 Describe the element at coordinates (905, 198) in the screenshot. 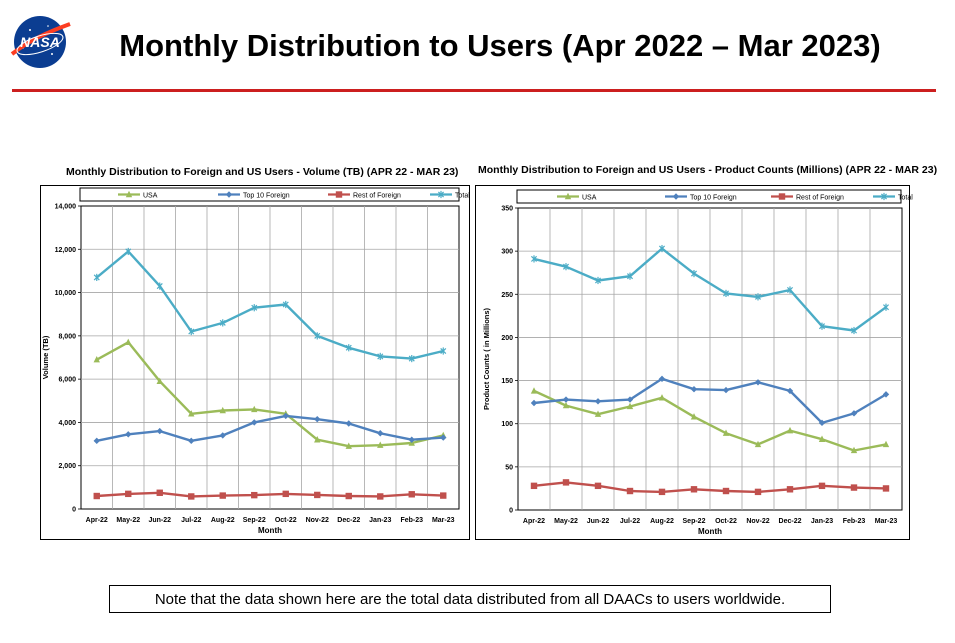

I see `chart2-legend-label-total: Total` at that location.